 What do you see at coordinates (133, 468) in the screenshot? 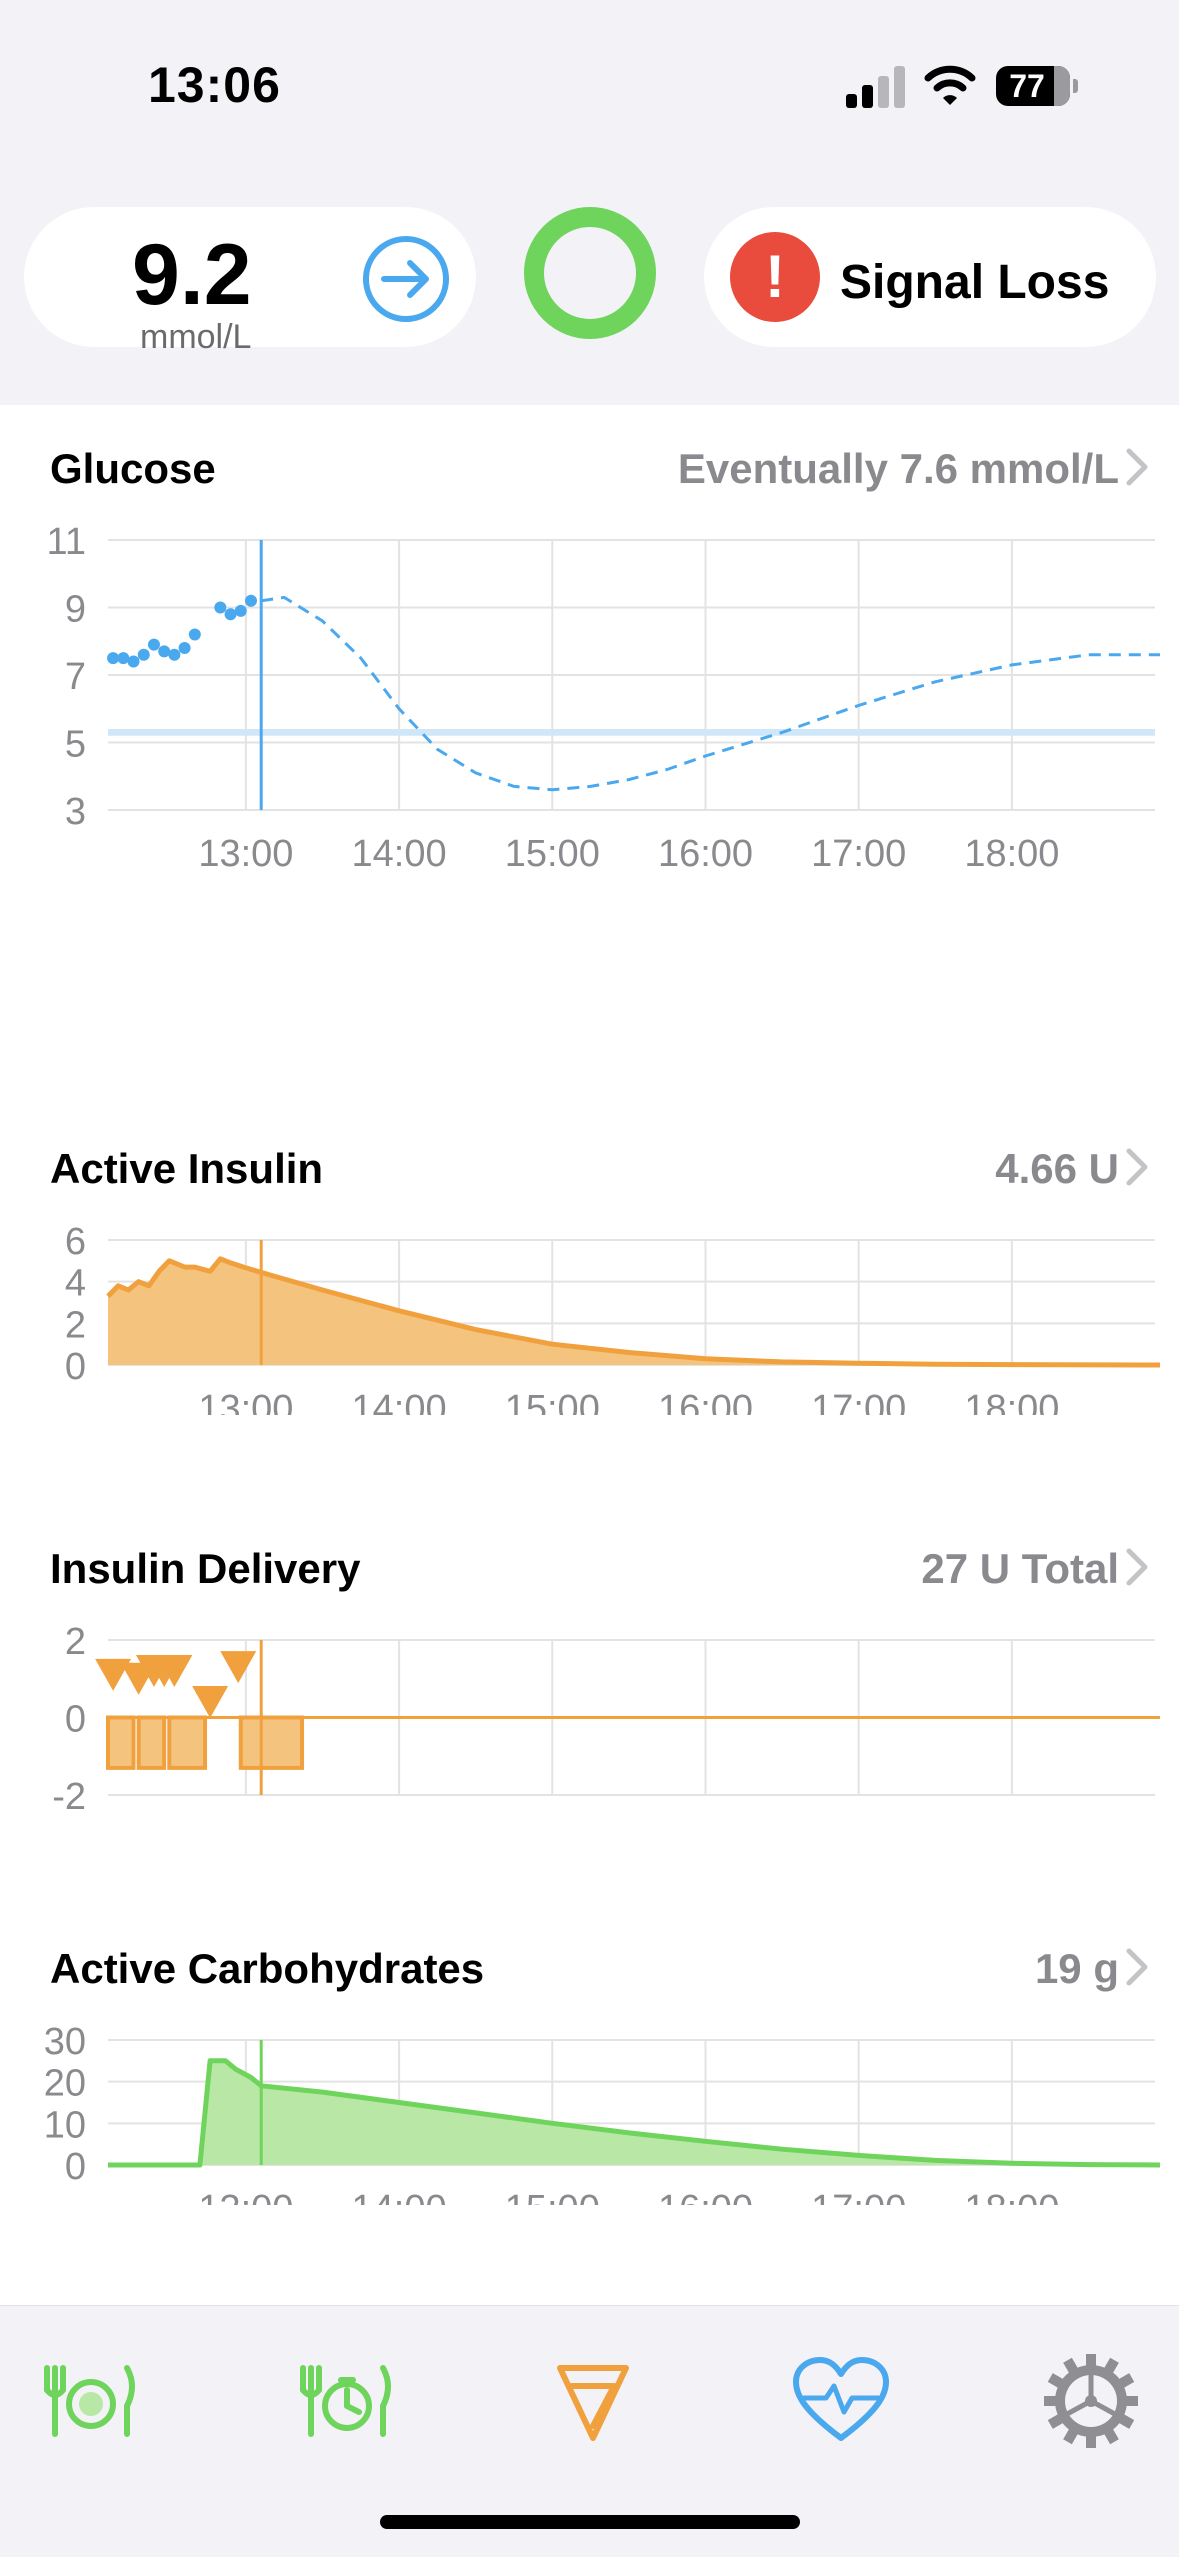
I see `glucose-title: Glucose` at bounding box center [133, 468].